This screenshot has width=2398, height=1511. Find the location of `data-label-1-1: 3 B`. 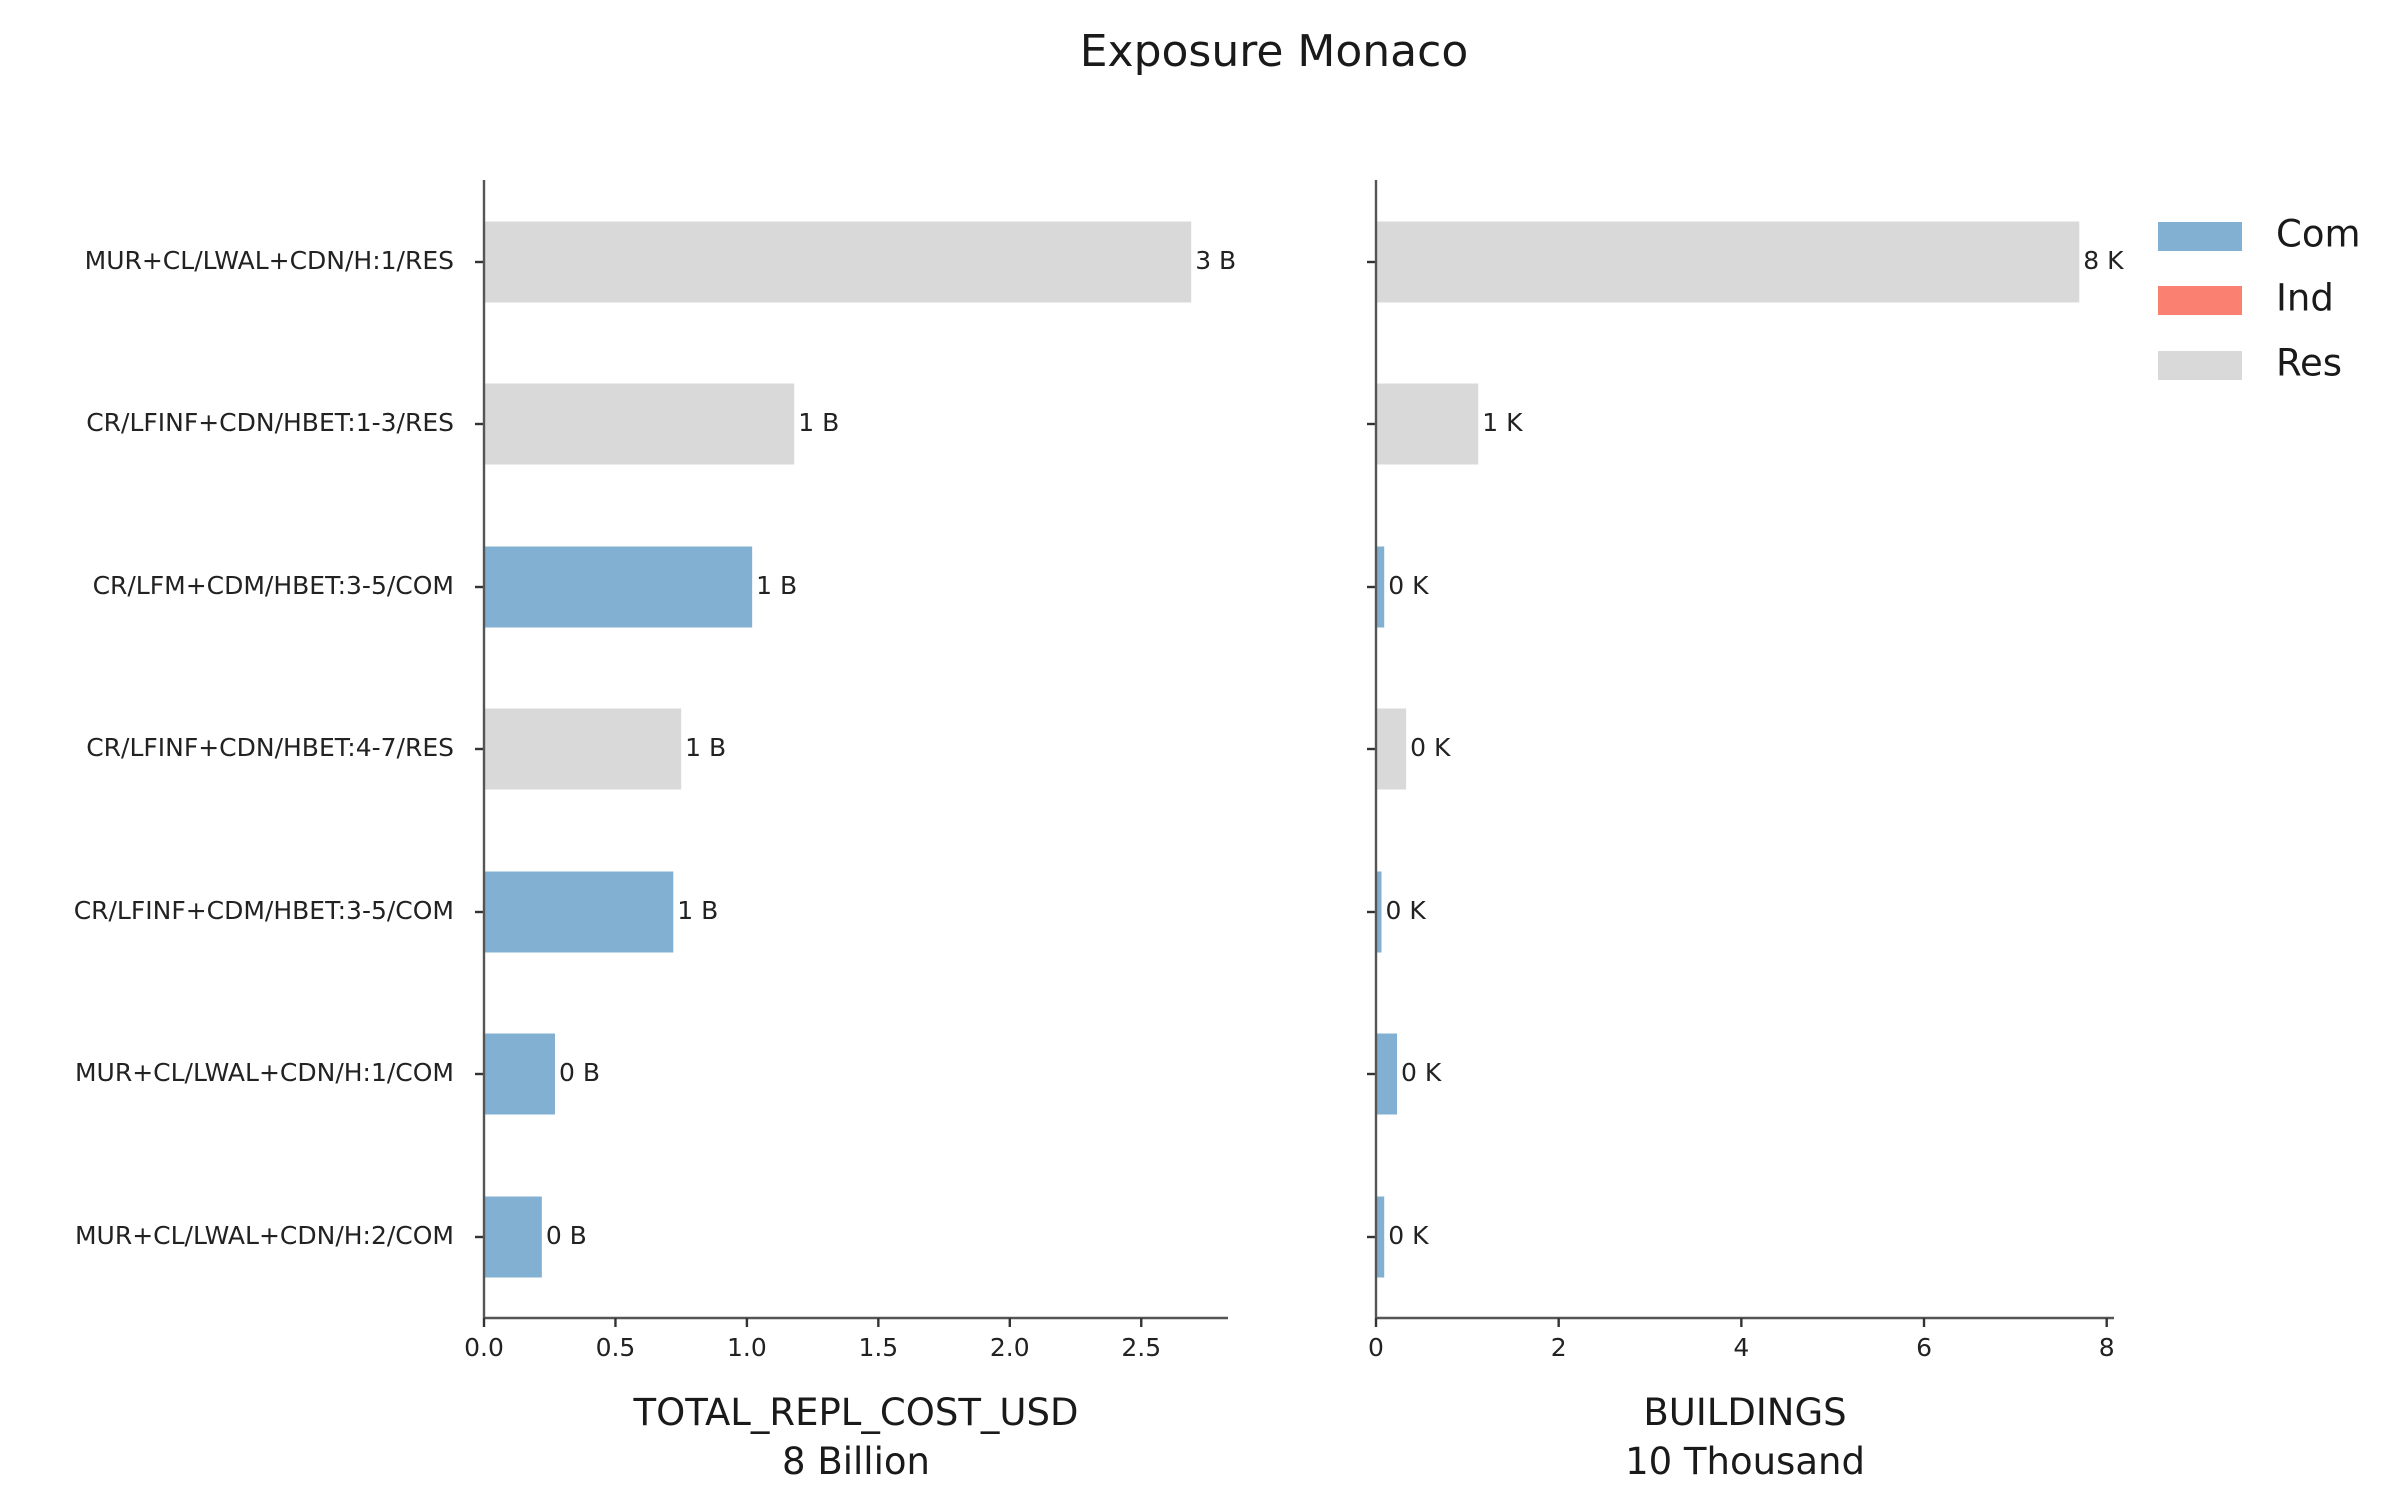

data-label-1-1: 3 B is located at coordinates (1215, 260).